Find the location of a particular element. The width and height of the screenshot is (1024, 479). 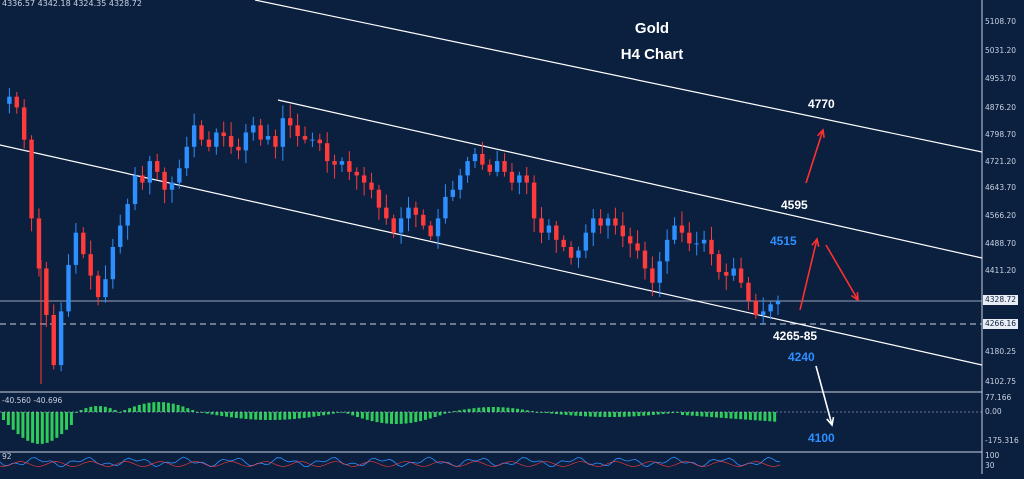

price-axis-tick: 4180.25 is located at coordinates (1001, 351).